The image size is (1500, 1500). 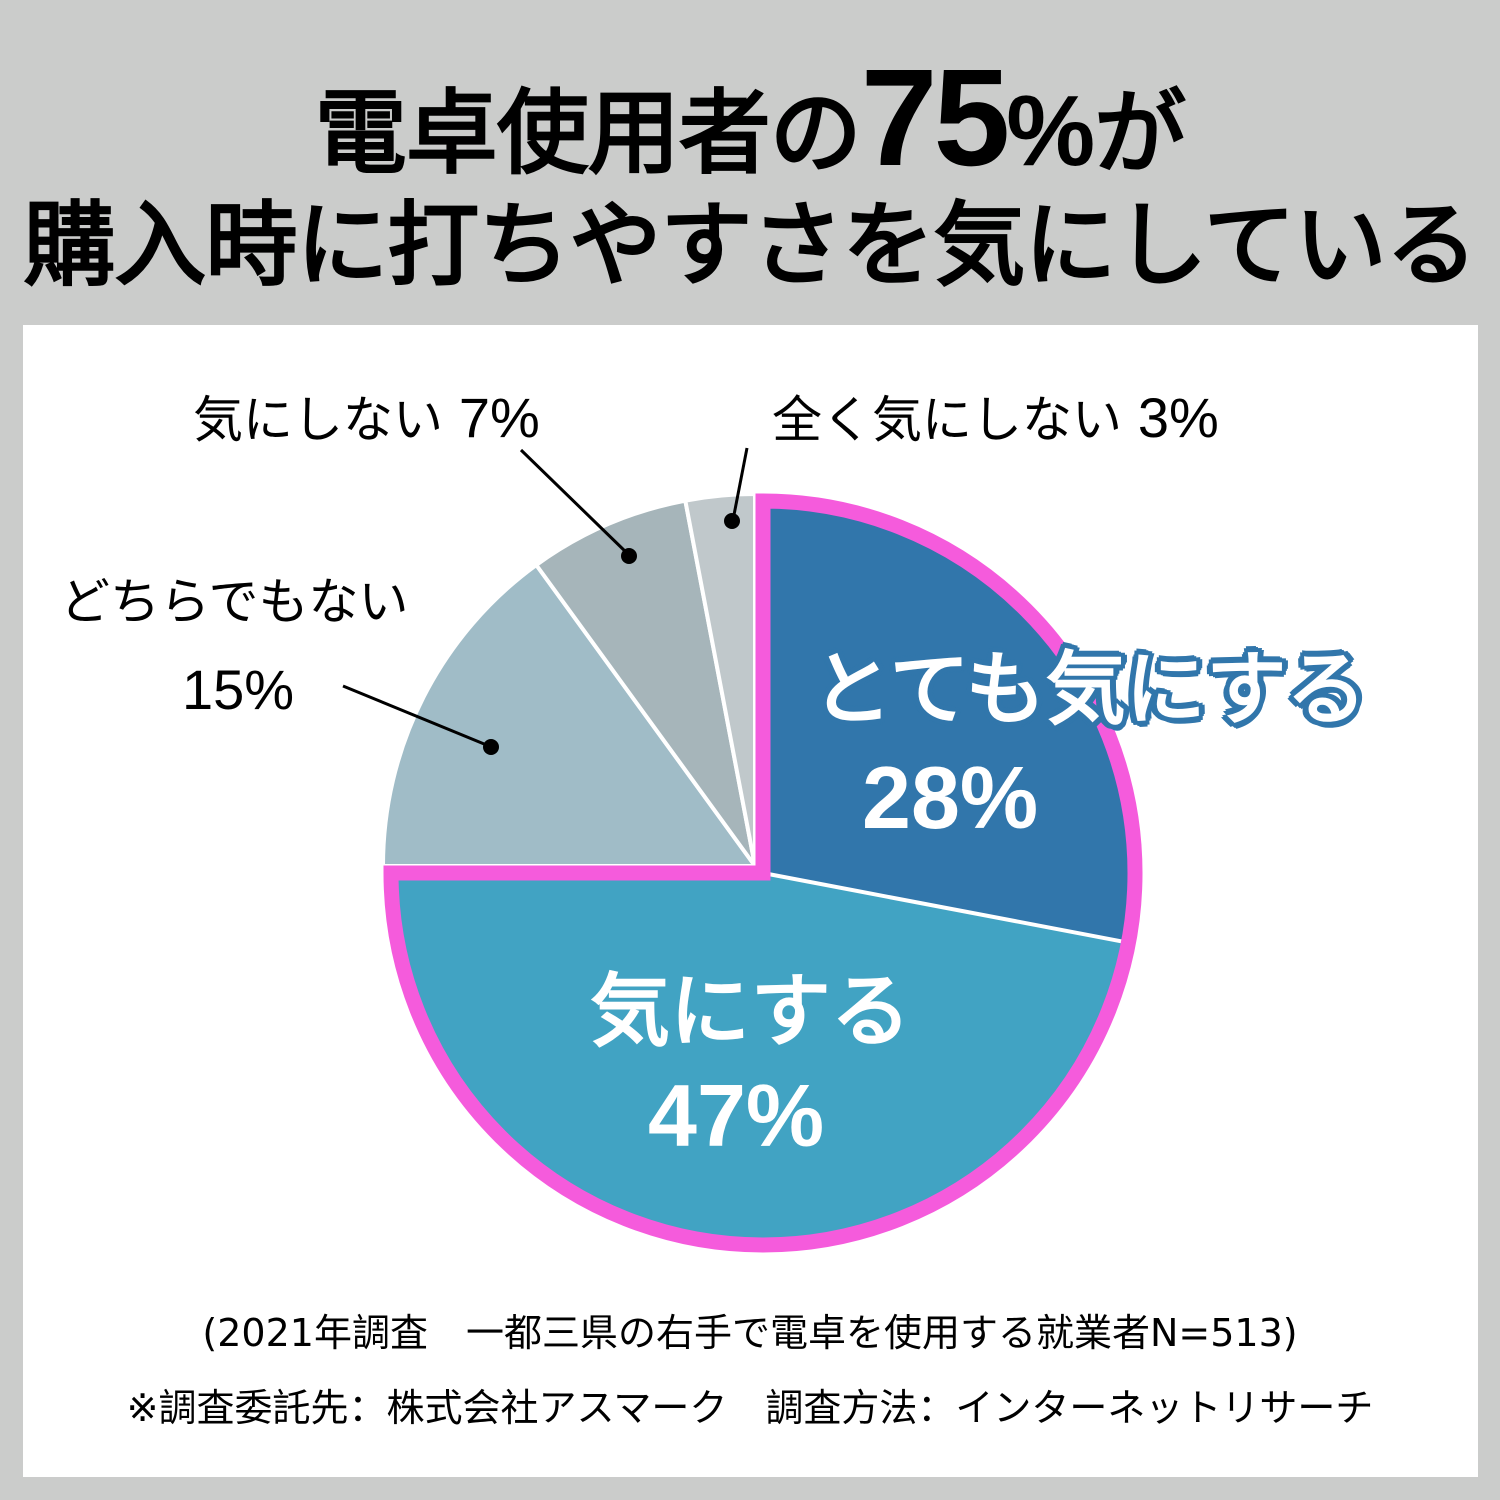 What do you see at coordinates (499, 417) in the screenshot?
I see `label-not-much-value: 7%` at bounding box center [499, 417].